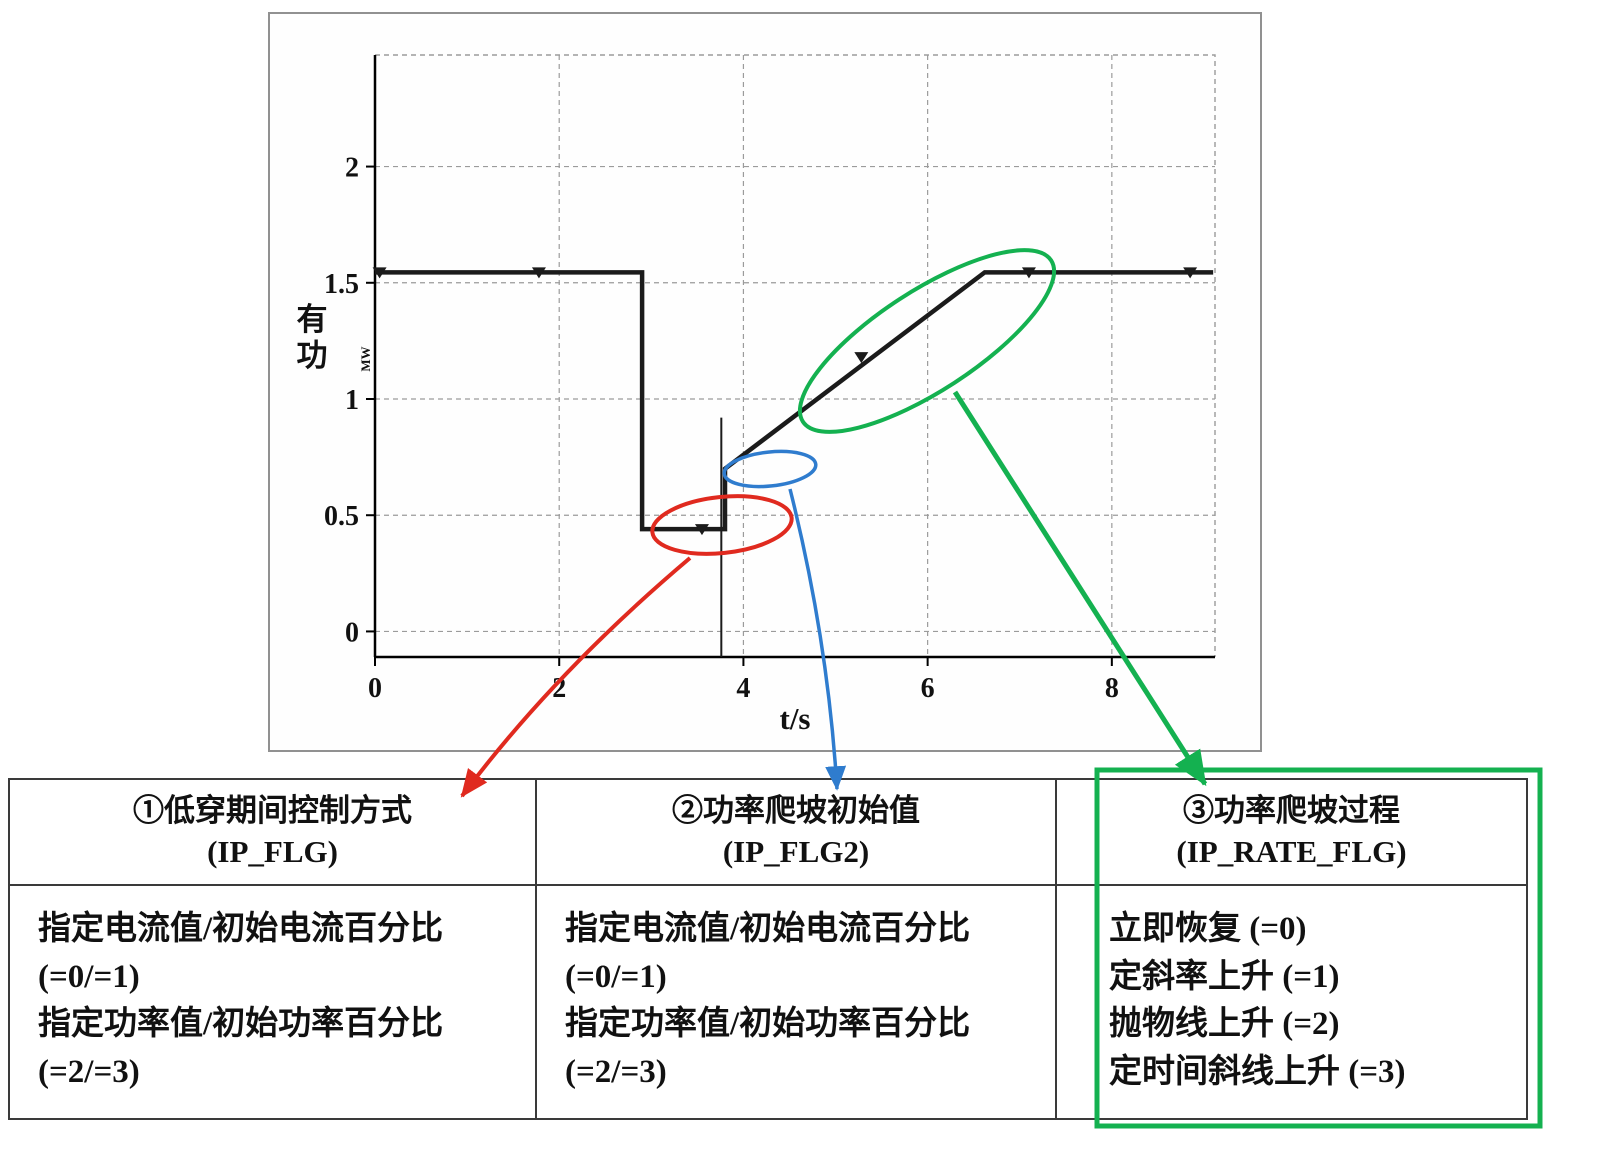  Describe the element at coordinates (341, 284) in the screenshot. I see `y-tick-label: 1.5` at that location.